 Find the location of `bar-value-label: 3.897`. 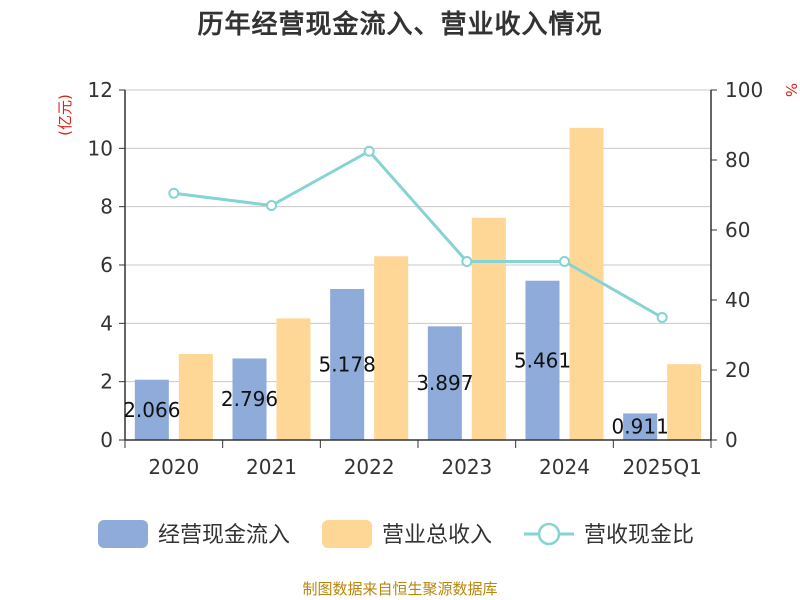

bar-value-label: 3.897 is located at coordinates (444, 383).